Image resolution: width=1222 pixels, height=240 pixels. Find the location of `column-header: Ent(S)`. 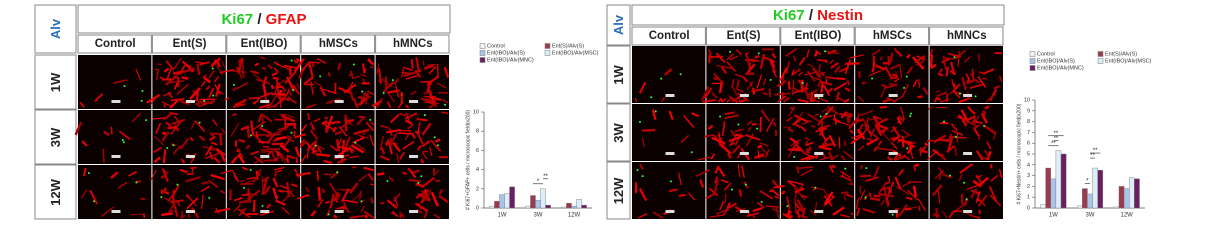

column-header: Ent(S) is located at coordinates (190, 44).